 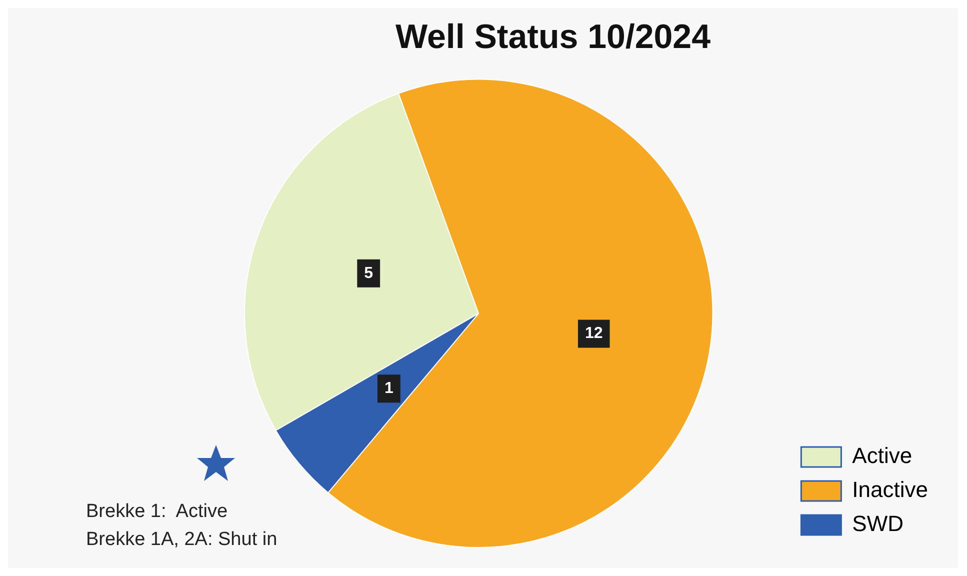 I want to click on data-label: 1, so click(x=389, y=389).